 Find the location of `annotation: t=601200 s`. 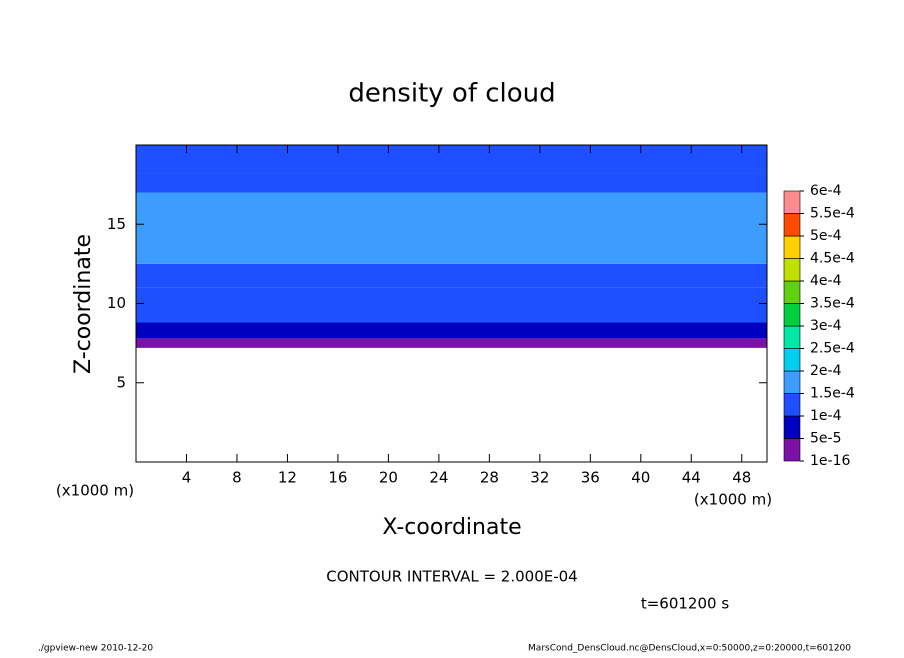

annotation: t=601200 s is located at coordinates (685, 604).